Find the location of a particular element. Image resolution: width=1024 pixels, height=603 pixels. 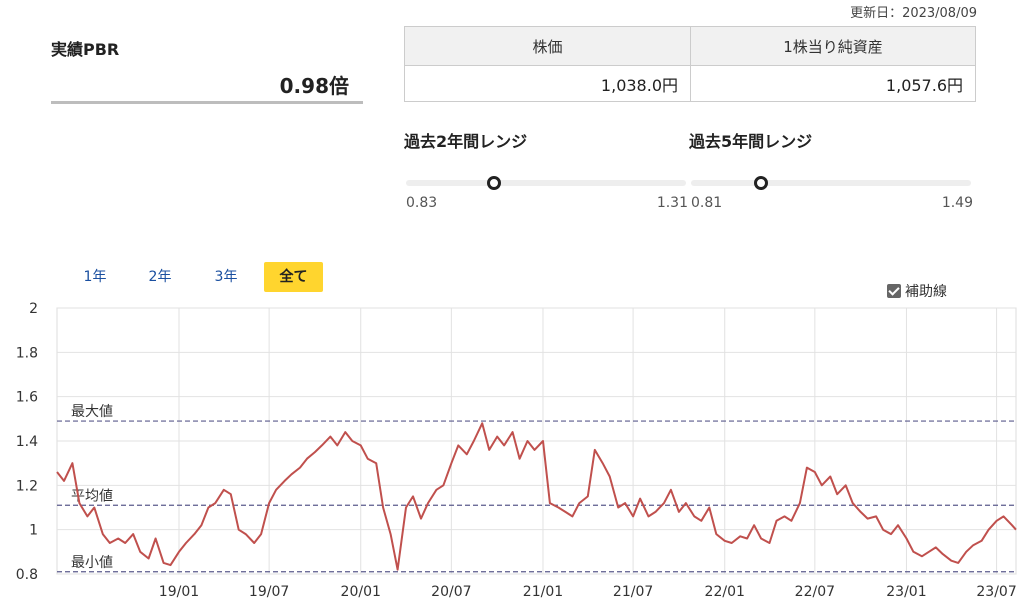

stock-price-value: 1,038.0円 is located at coordinates (547, 83).